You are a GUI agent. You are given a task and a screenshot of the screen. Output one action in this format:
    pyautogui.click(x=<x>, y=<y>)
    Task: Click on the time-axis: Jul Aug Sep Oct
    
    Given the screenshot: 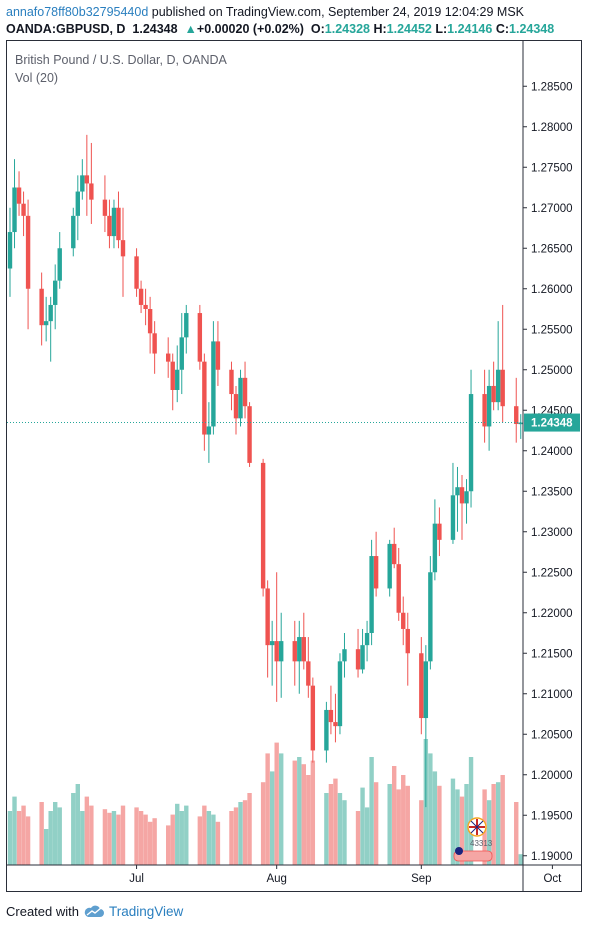 What is the action you would take?
    pyautogui.click(x=345, y=875)
    